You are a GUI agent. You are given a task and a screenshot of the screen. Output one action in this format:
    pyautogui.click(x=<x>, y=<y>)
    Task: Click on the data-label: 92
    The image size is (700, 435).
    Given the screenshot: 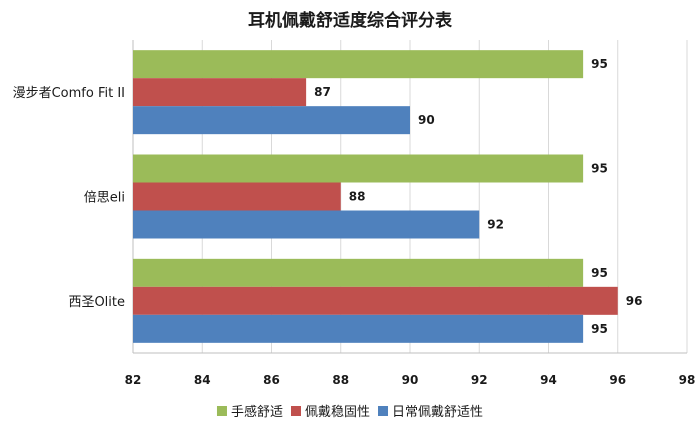 What is the action you would take?
    pyautogui.click(x=495, y=225)
    